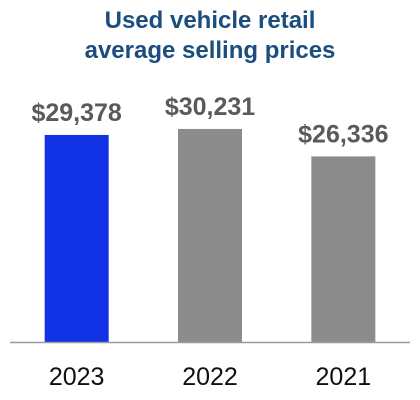 Image resolution: width=420 pixels, height=400 pixels. What do you see at coordinates (76, 238) in the screenshot?
I see `bar-2023` at bounding box center [76, 238].